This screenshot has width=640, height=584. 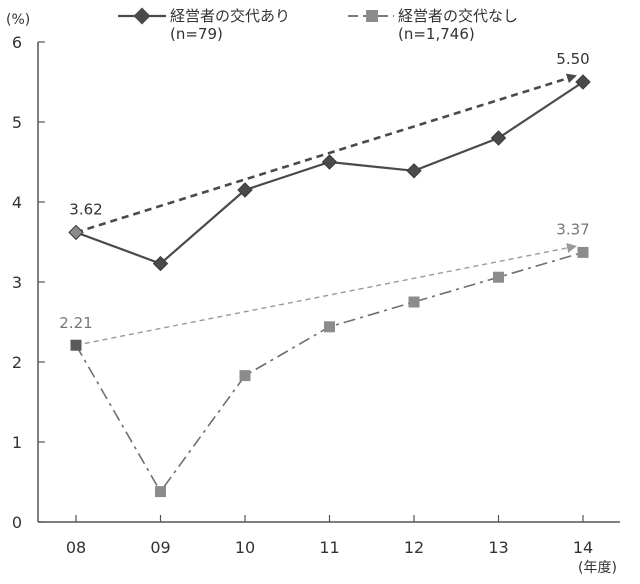 What do you see at coordinates (17, 42) in the screenshot?
I see `y-tick-label: 6` at bounding box center [17, 42].